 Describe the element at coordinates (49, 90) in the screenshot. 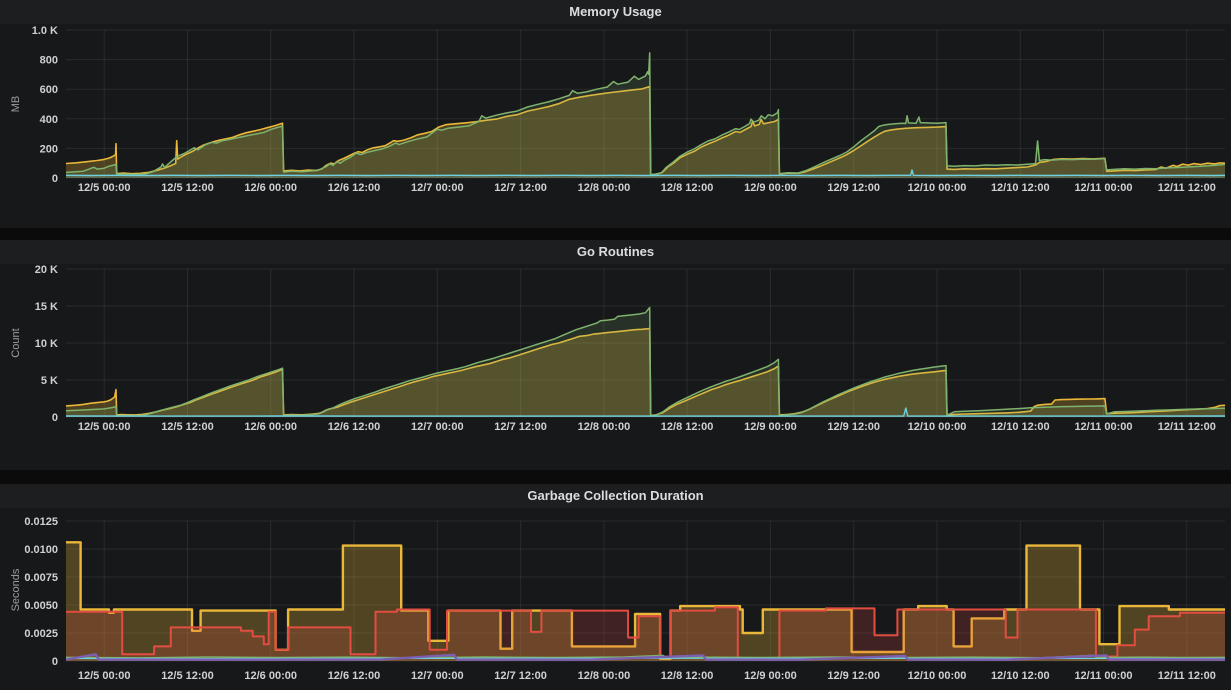

I see `y-tick-label: 600` at that location.